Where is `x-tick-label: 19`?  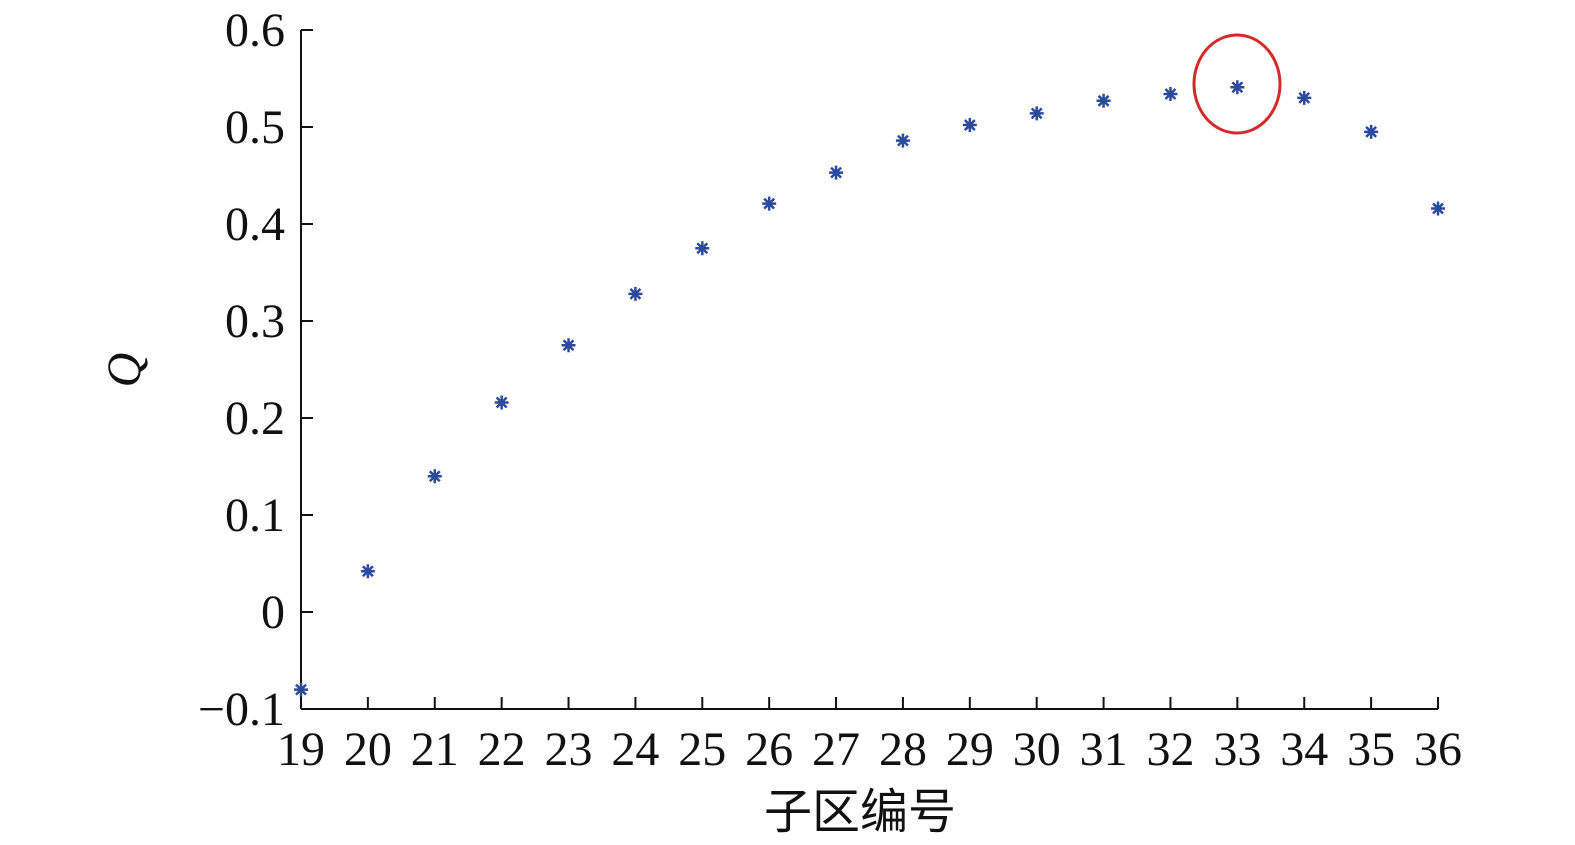 x-tick-label: 19 is located at coordinates (301, 749).